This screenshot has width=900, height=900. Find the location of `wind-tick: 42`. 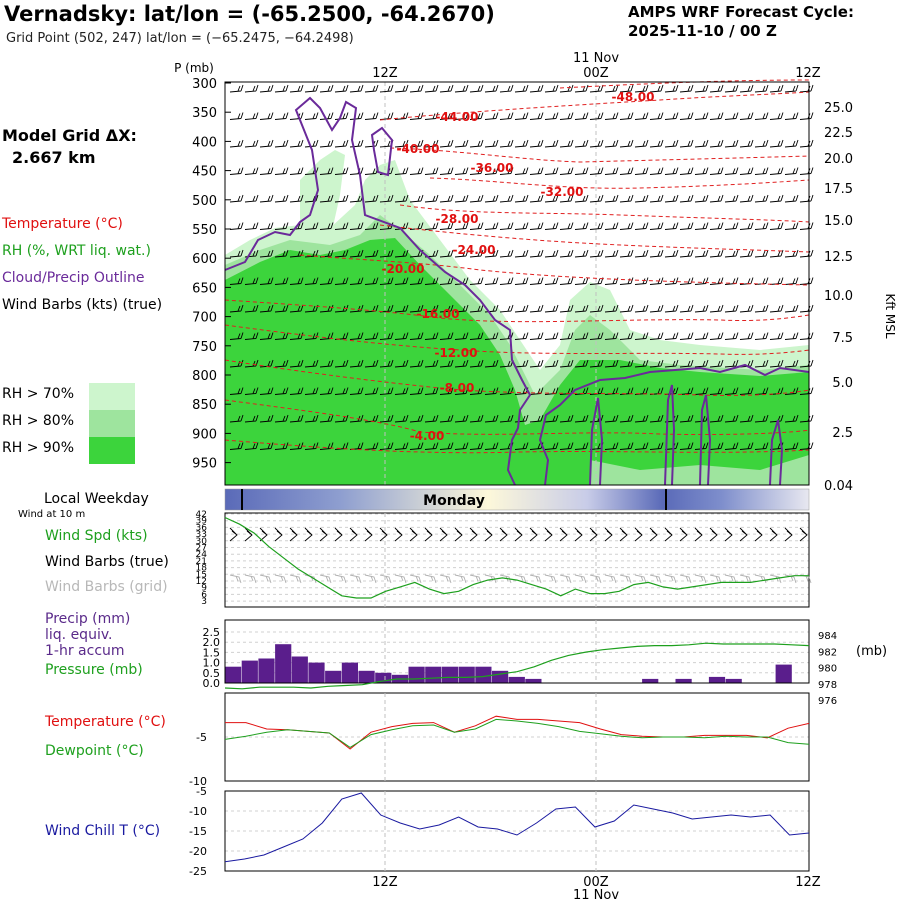

wind-tick: 42 is located at coordinates (201, 515).